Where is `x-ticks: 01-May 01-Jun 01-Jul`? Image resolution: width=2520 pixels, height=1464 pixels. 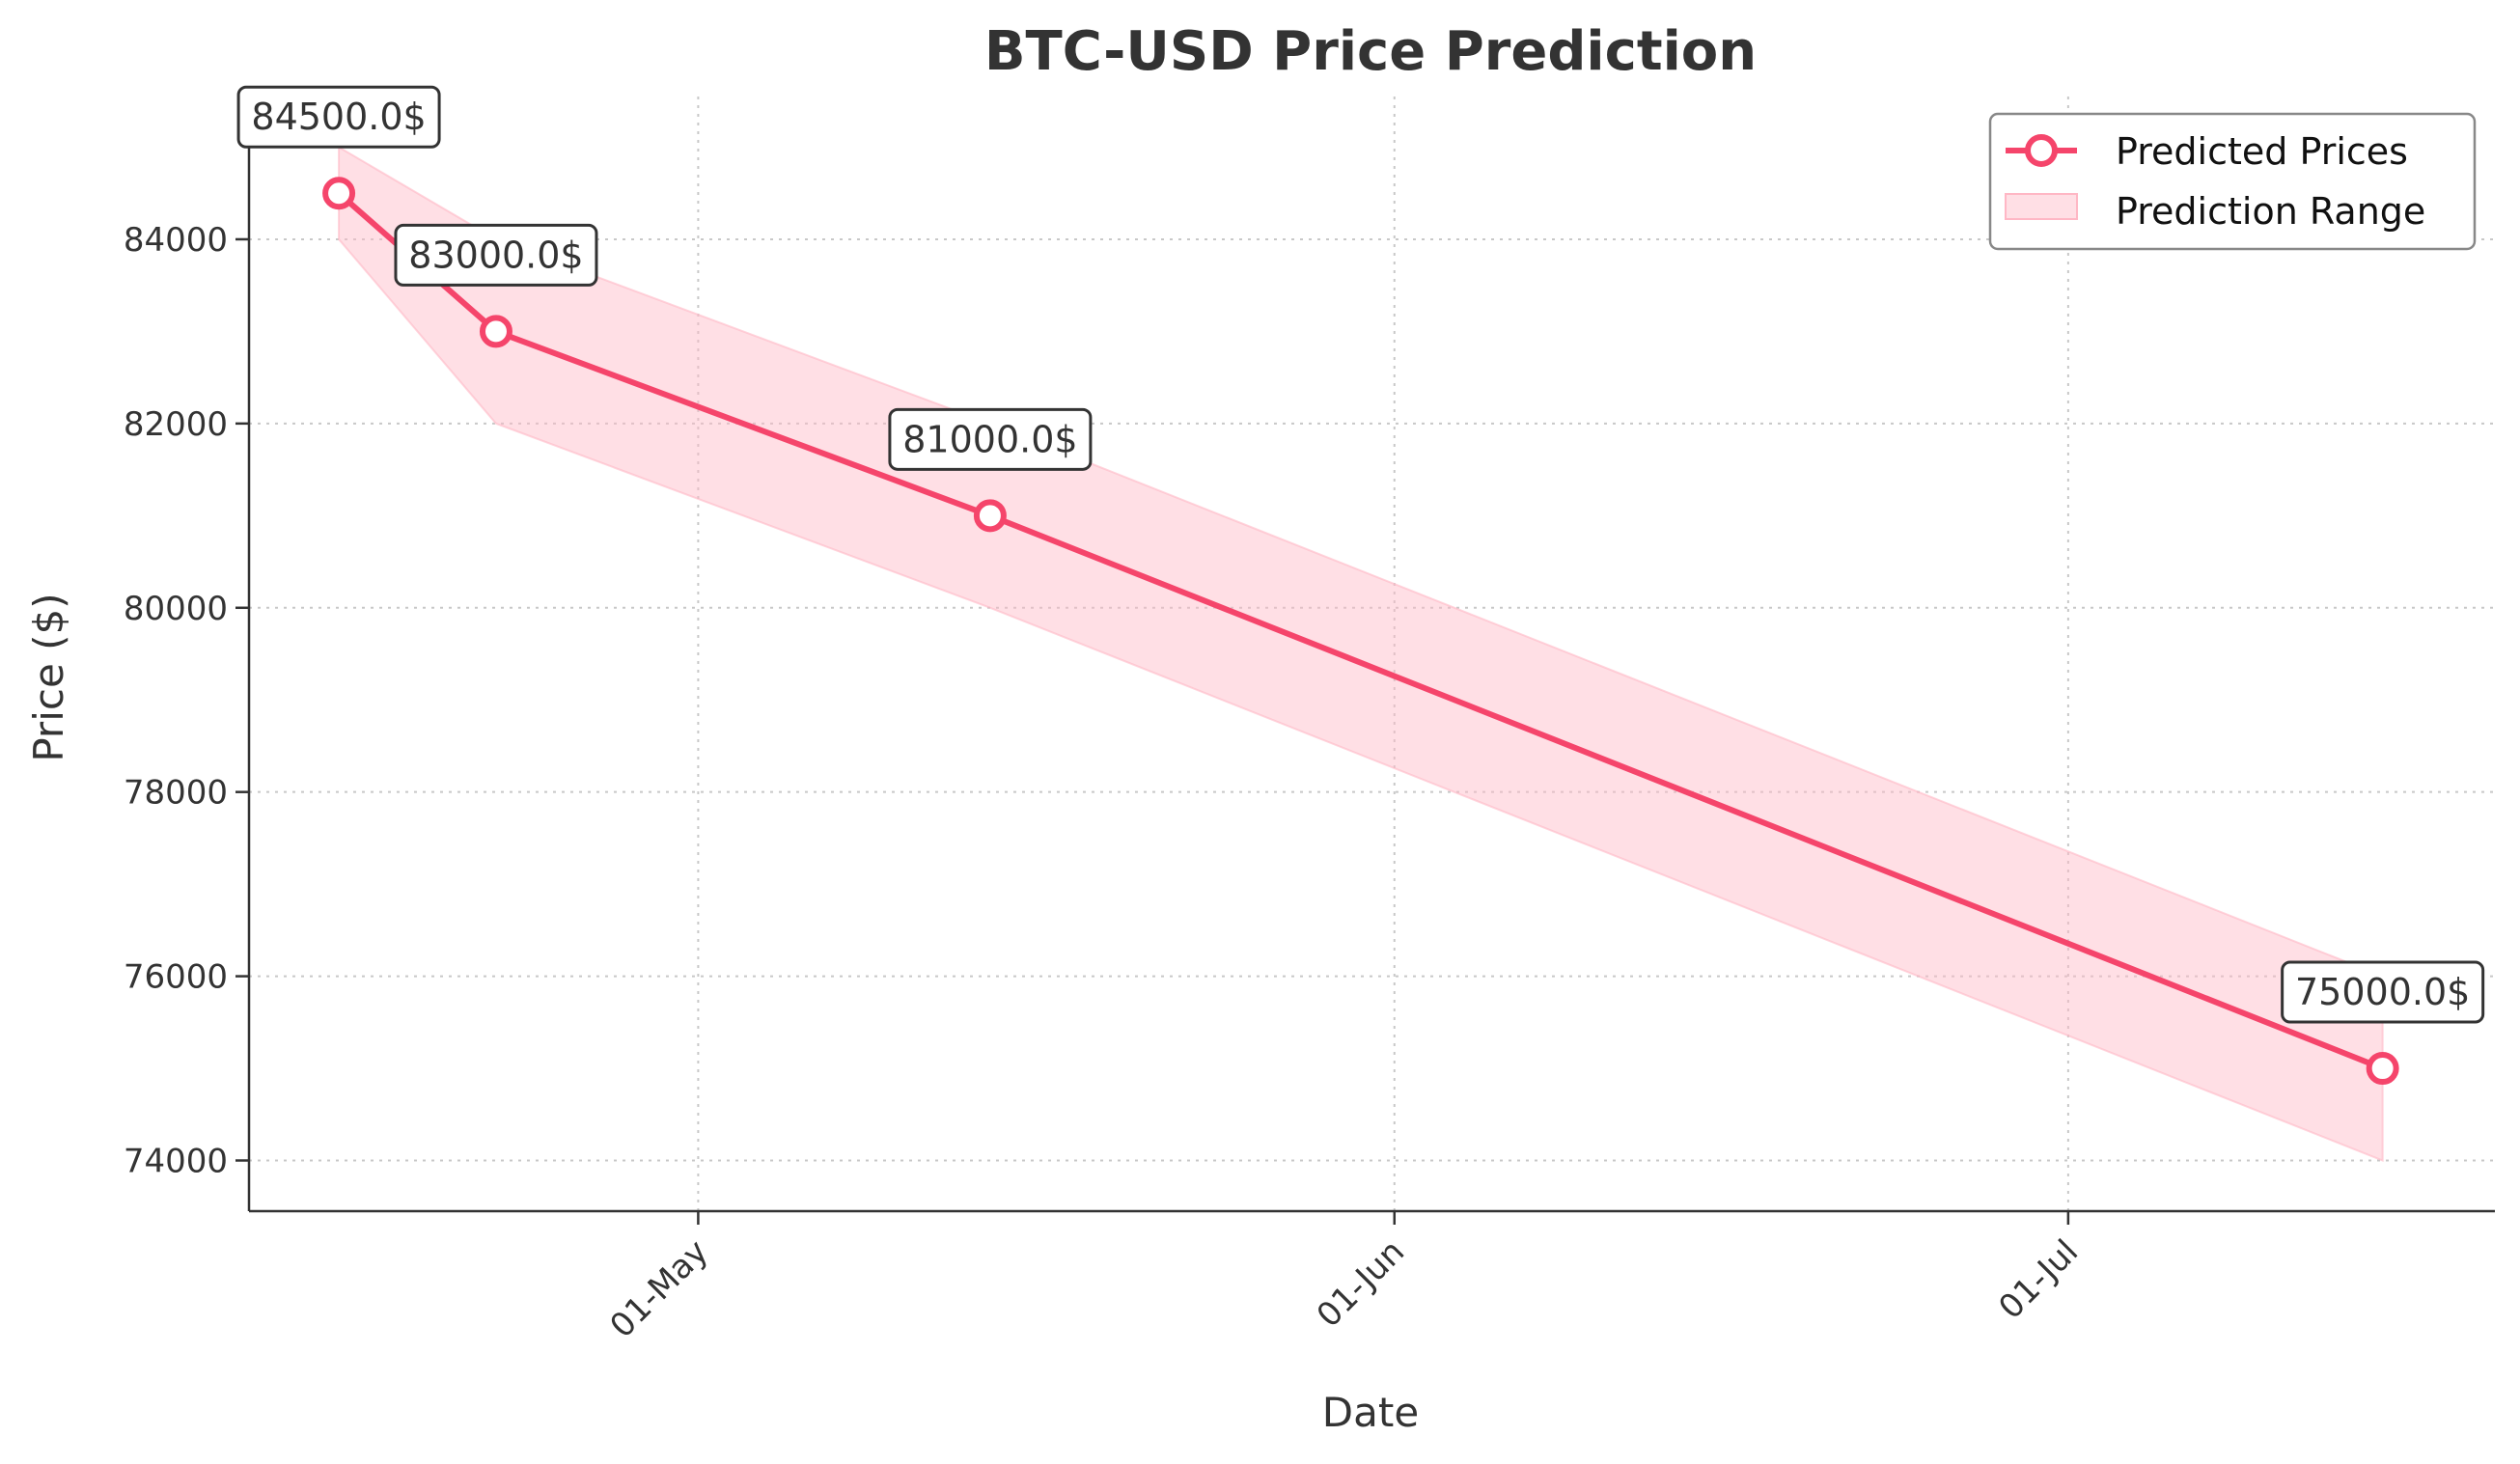 x-ticks: 01-May 01-Jun 01-Jul is located at coordinates (1345, 1278).